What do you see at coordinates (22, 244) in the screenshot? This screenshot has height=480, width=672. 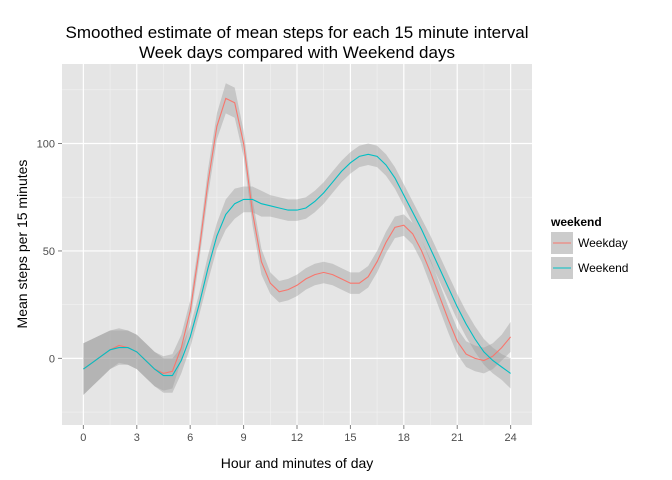 I see `y-axis-label: Mean steps per 15 minutes` at bounding box center [22, 244].